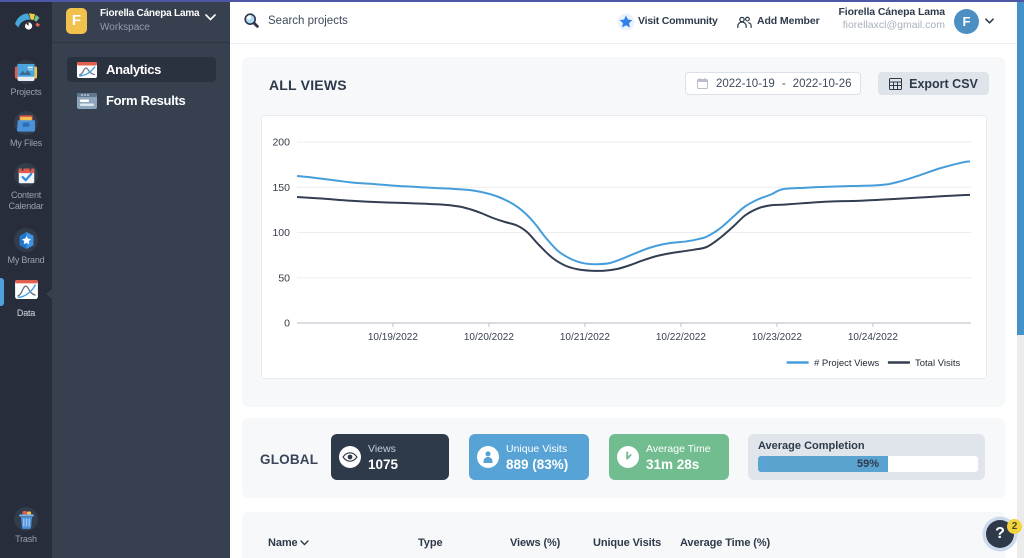  Describe the element at coordinates (287, 324) in the screenshot. I see `svg-text: 0` at that location.